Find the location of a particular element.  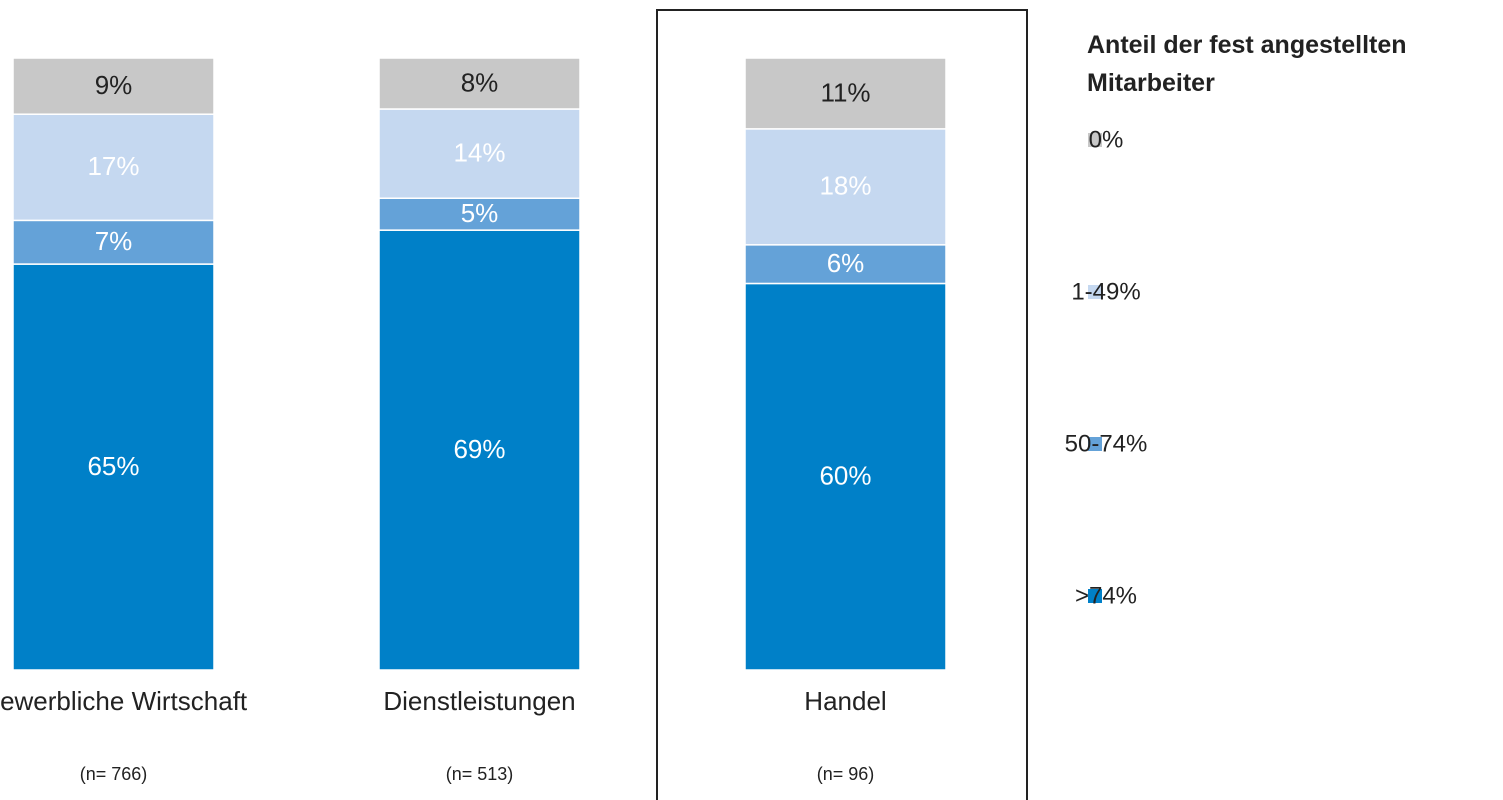

data-label: 60% is located at coordinates (845, 476).